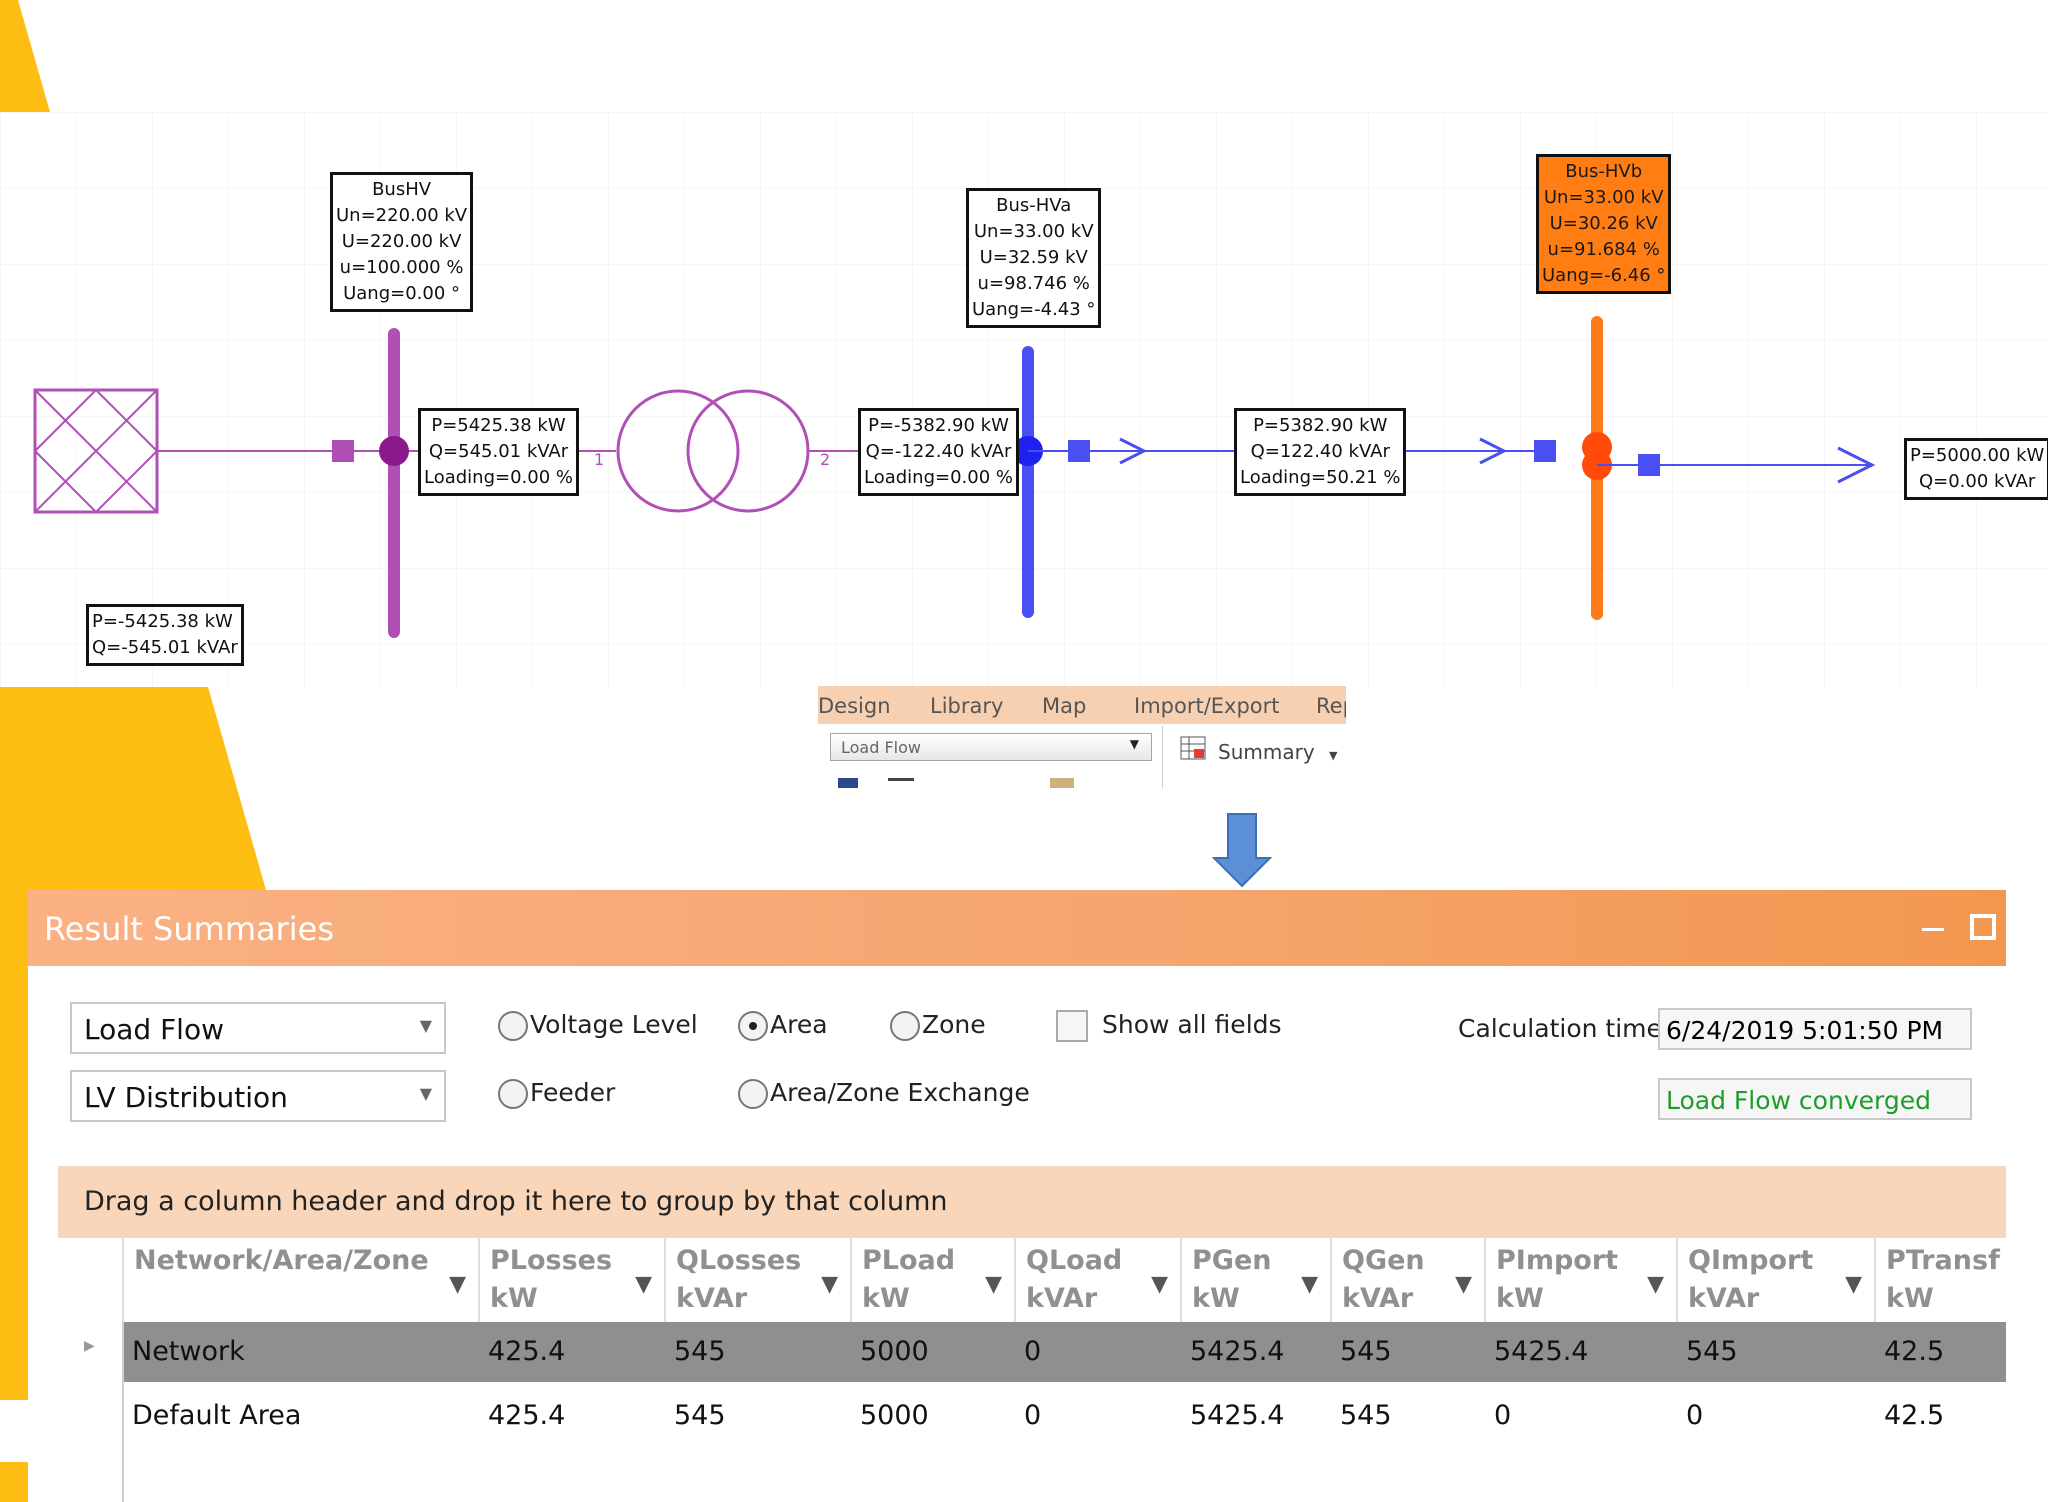  I want to click on bus-hva-name: Bus-HVa, so click(1034, 205).